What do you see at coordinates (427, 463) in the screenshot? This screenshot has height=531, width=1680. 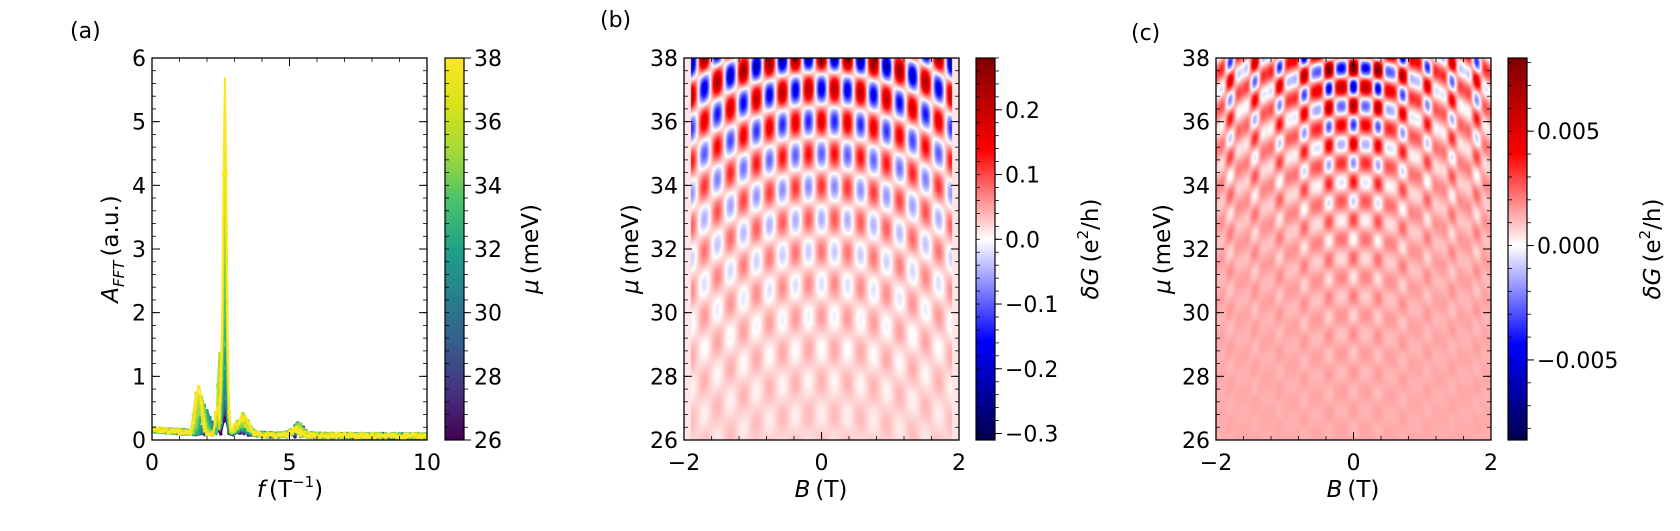 I see `x-tick-label: 10` at bounding box center [427, 463].